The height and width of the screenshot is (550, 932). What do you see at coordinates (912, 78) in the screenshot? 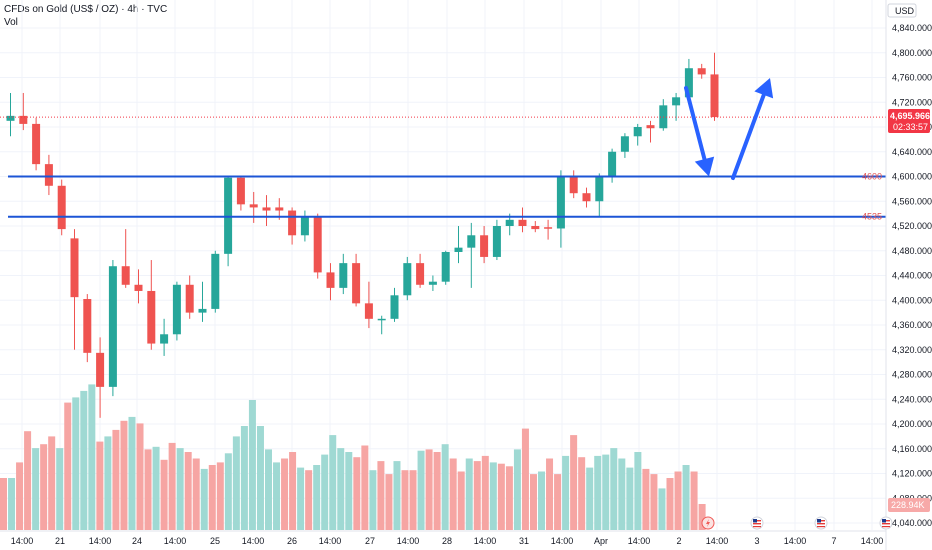
I see `y-tick-label: 4,760.000` at bounding box center [912, 78].